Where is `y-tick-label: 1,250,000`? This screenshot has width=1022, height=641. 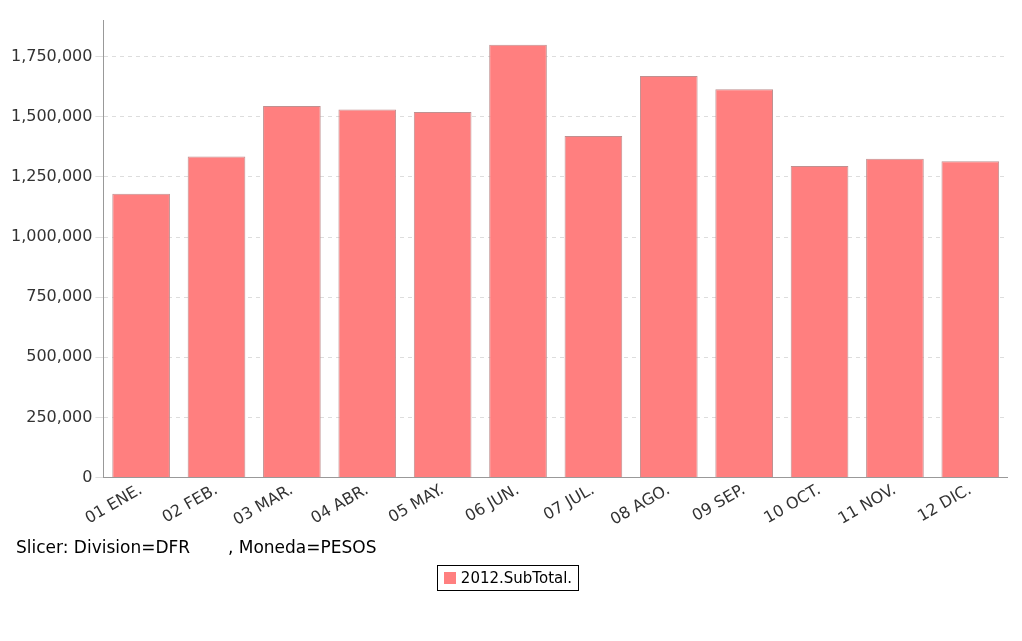
y-tick-label: 1,250,000 is located at coordinates (51, 176).